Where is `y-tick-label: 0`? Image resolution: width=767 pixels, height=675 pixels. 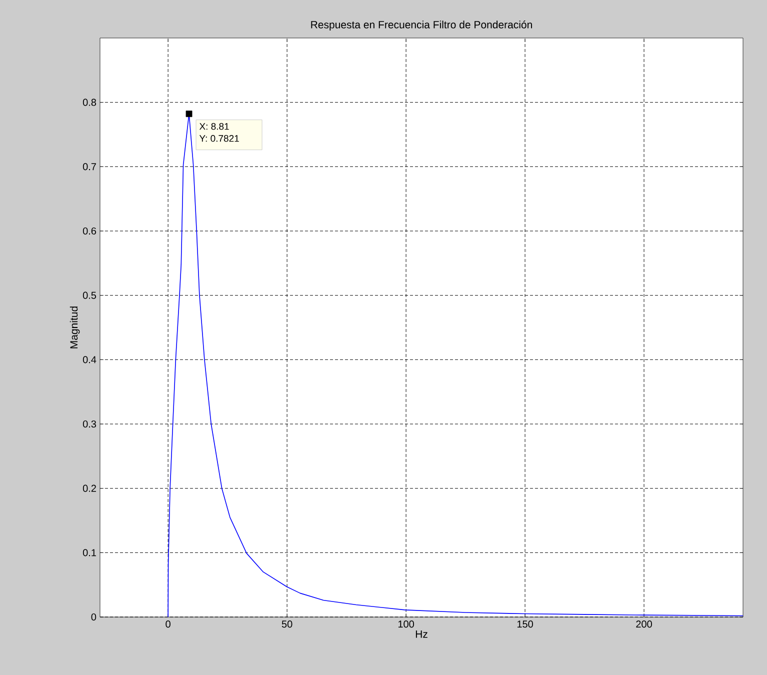
y-tick-label: 0 is located at coordinates (93, 617).